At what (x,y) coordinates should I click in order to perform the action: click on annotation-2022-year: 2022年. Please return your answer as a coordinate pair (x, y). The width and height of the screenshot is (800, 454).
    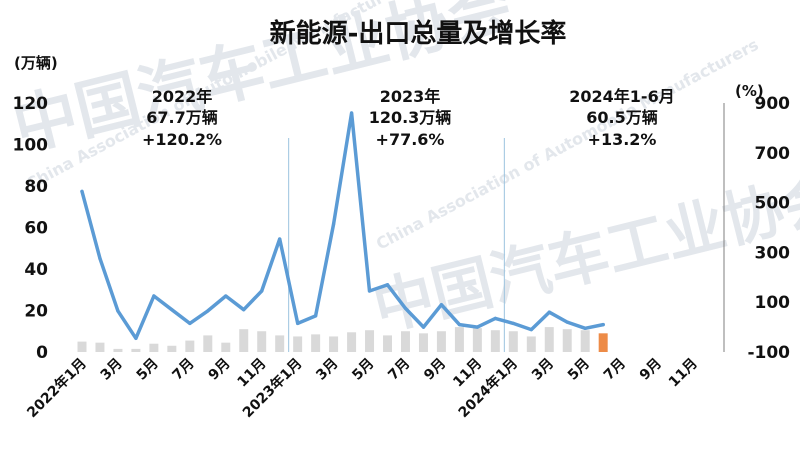
    Looking at the image, I should click on (182, 96).